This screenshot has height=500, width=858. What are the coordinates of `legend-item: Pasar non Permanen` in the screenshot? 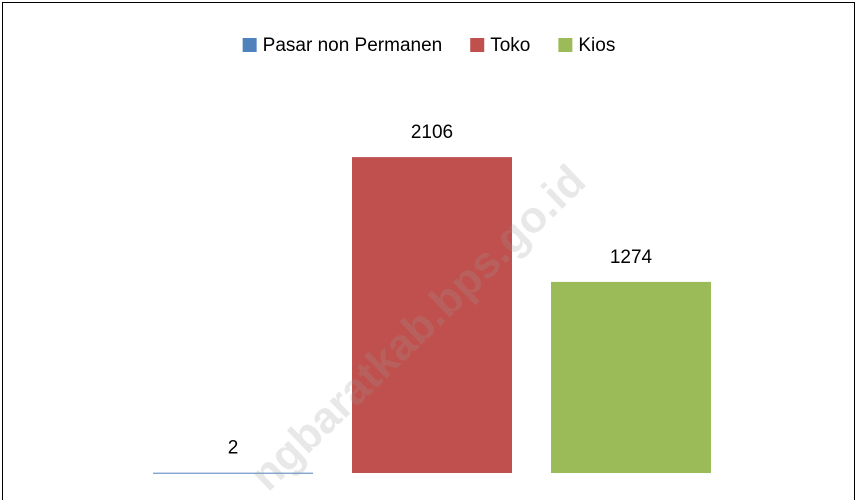 It's located at (342, 45).